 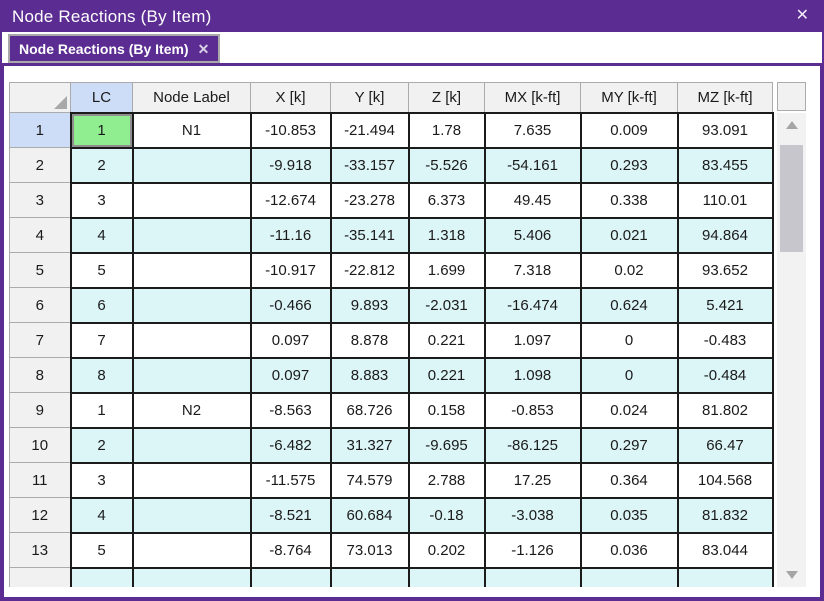 I want to click on grid-cell: -2.031, so click(x=446, y=305).